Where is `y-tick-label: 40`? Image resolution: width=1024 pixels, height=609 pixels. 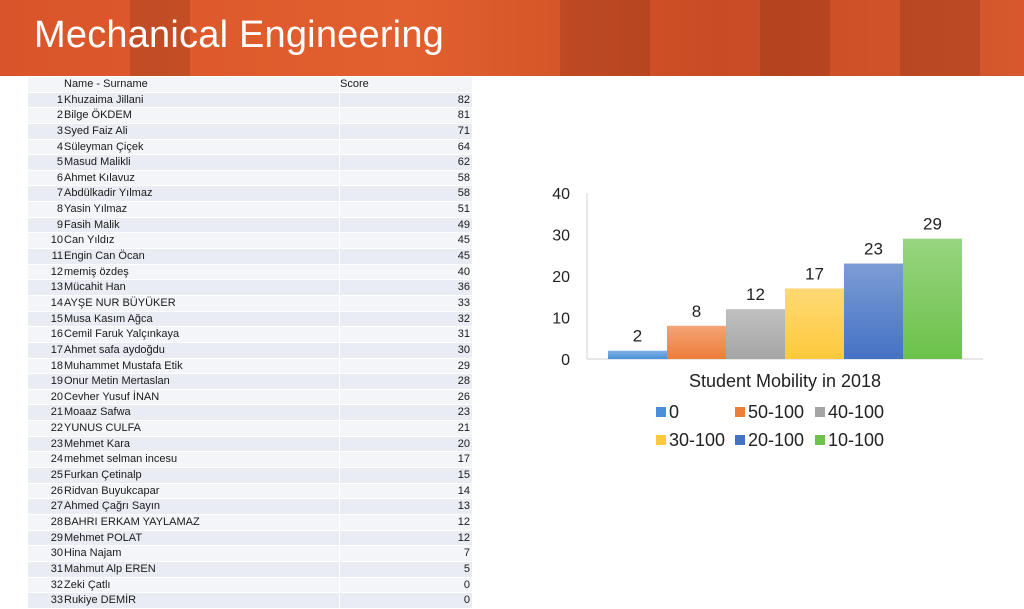
y-tick-label: 40 is located at coordinates (561, 194).